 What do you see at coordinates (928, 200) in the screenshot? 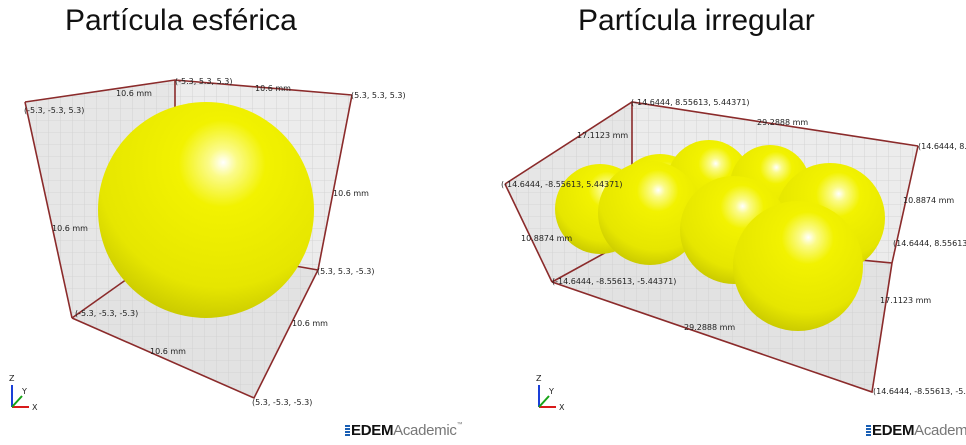
I see `right-dim-right: 10.8874 mm` at bounding box center [928, 200].